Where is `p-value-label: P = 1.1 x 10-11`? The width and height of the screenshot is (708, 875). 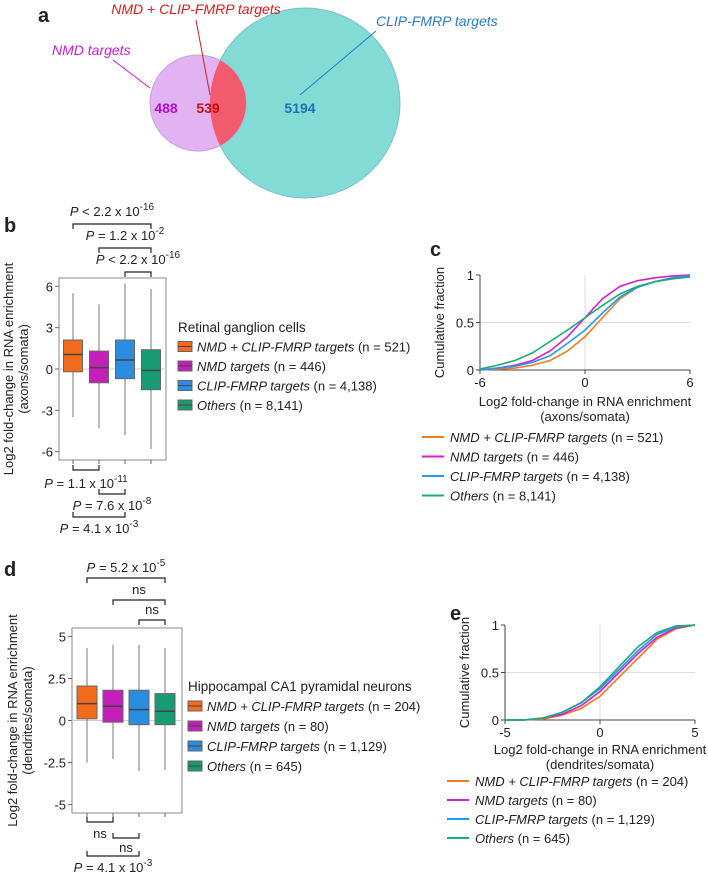 p-value-label: P = 1.1 x 10-11 is located at coordinates (86, 482).